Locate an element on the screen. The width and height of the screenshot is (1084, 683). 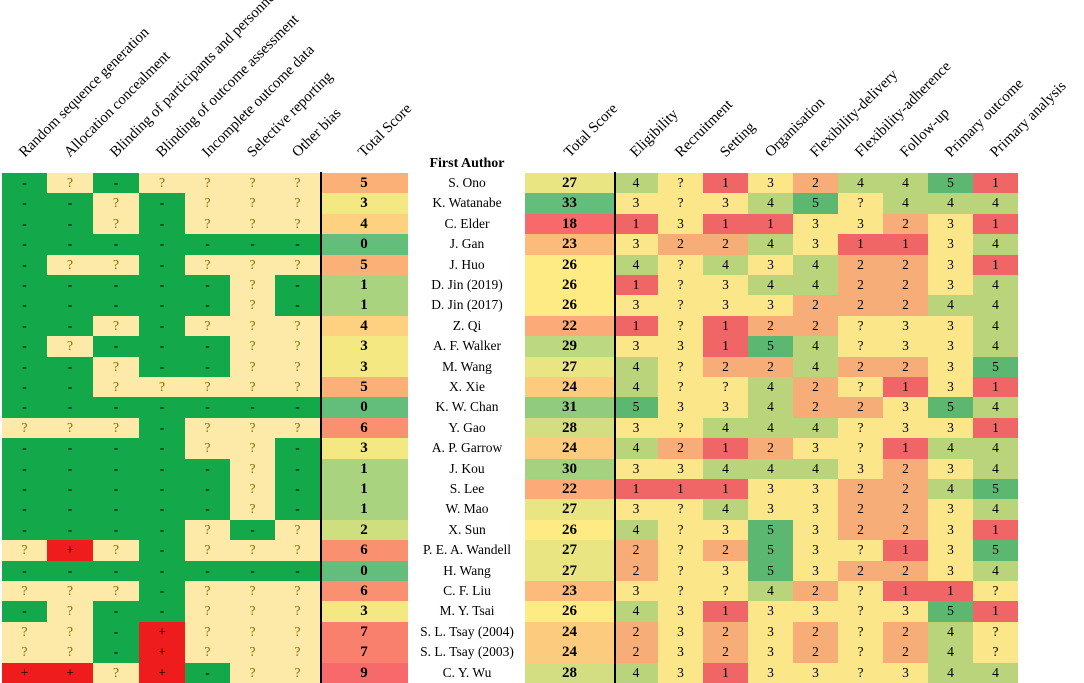
column-separator is located at coordinates (615, 427).